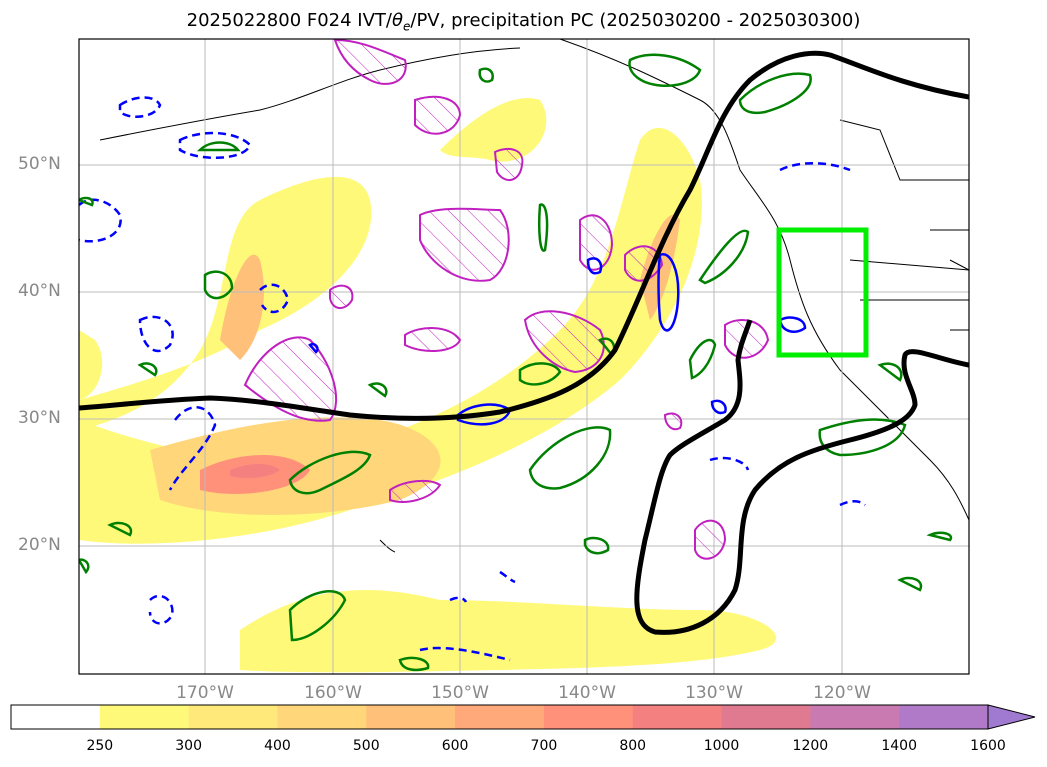  Describe the element at coordinates (721, 746) in the screenshot. I see `colorbar-tick-label: 1000` at that location.